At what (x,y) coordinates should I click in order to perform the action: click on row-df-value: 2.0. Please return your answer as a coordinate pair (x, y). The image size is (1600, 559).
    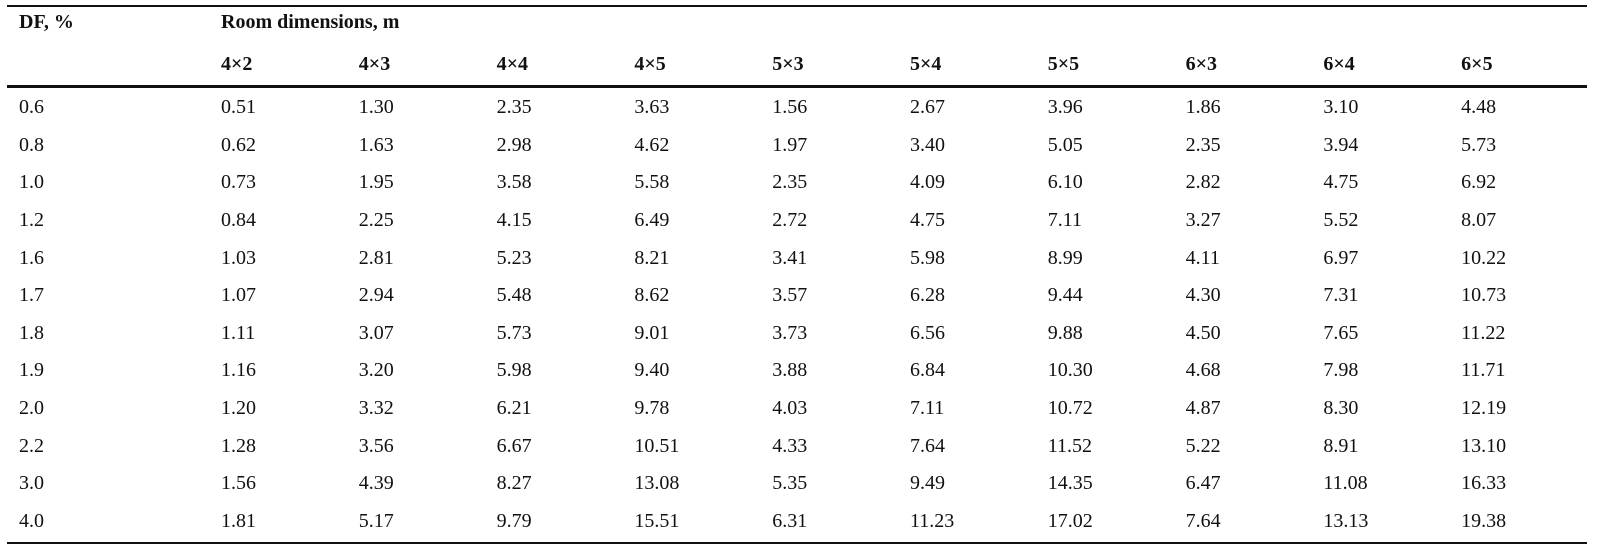
    Looking at the image, I should click on (31, 408).